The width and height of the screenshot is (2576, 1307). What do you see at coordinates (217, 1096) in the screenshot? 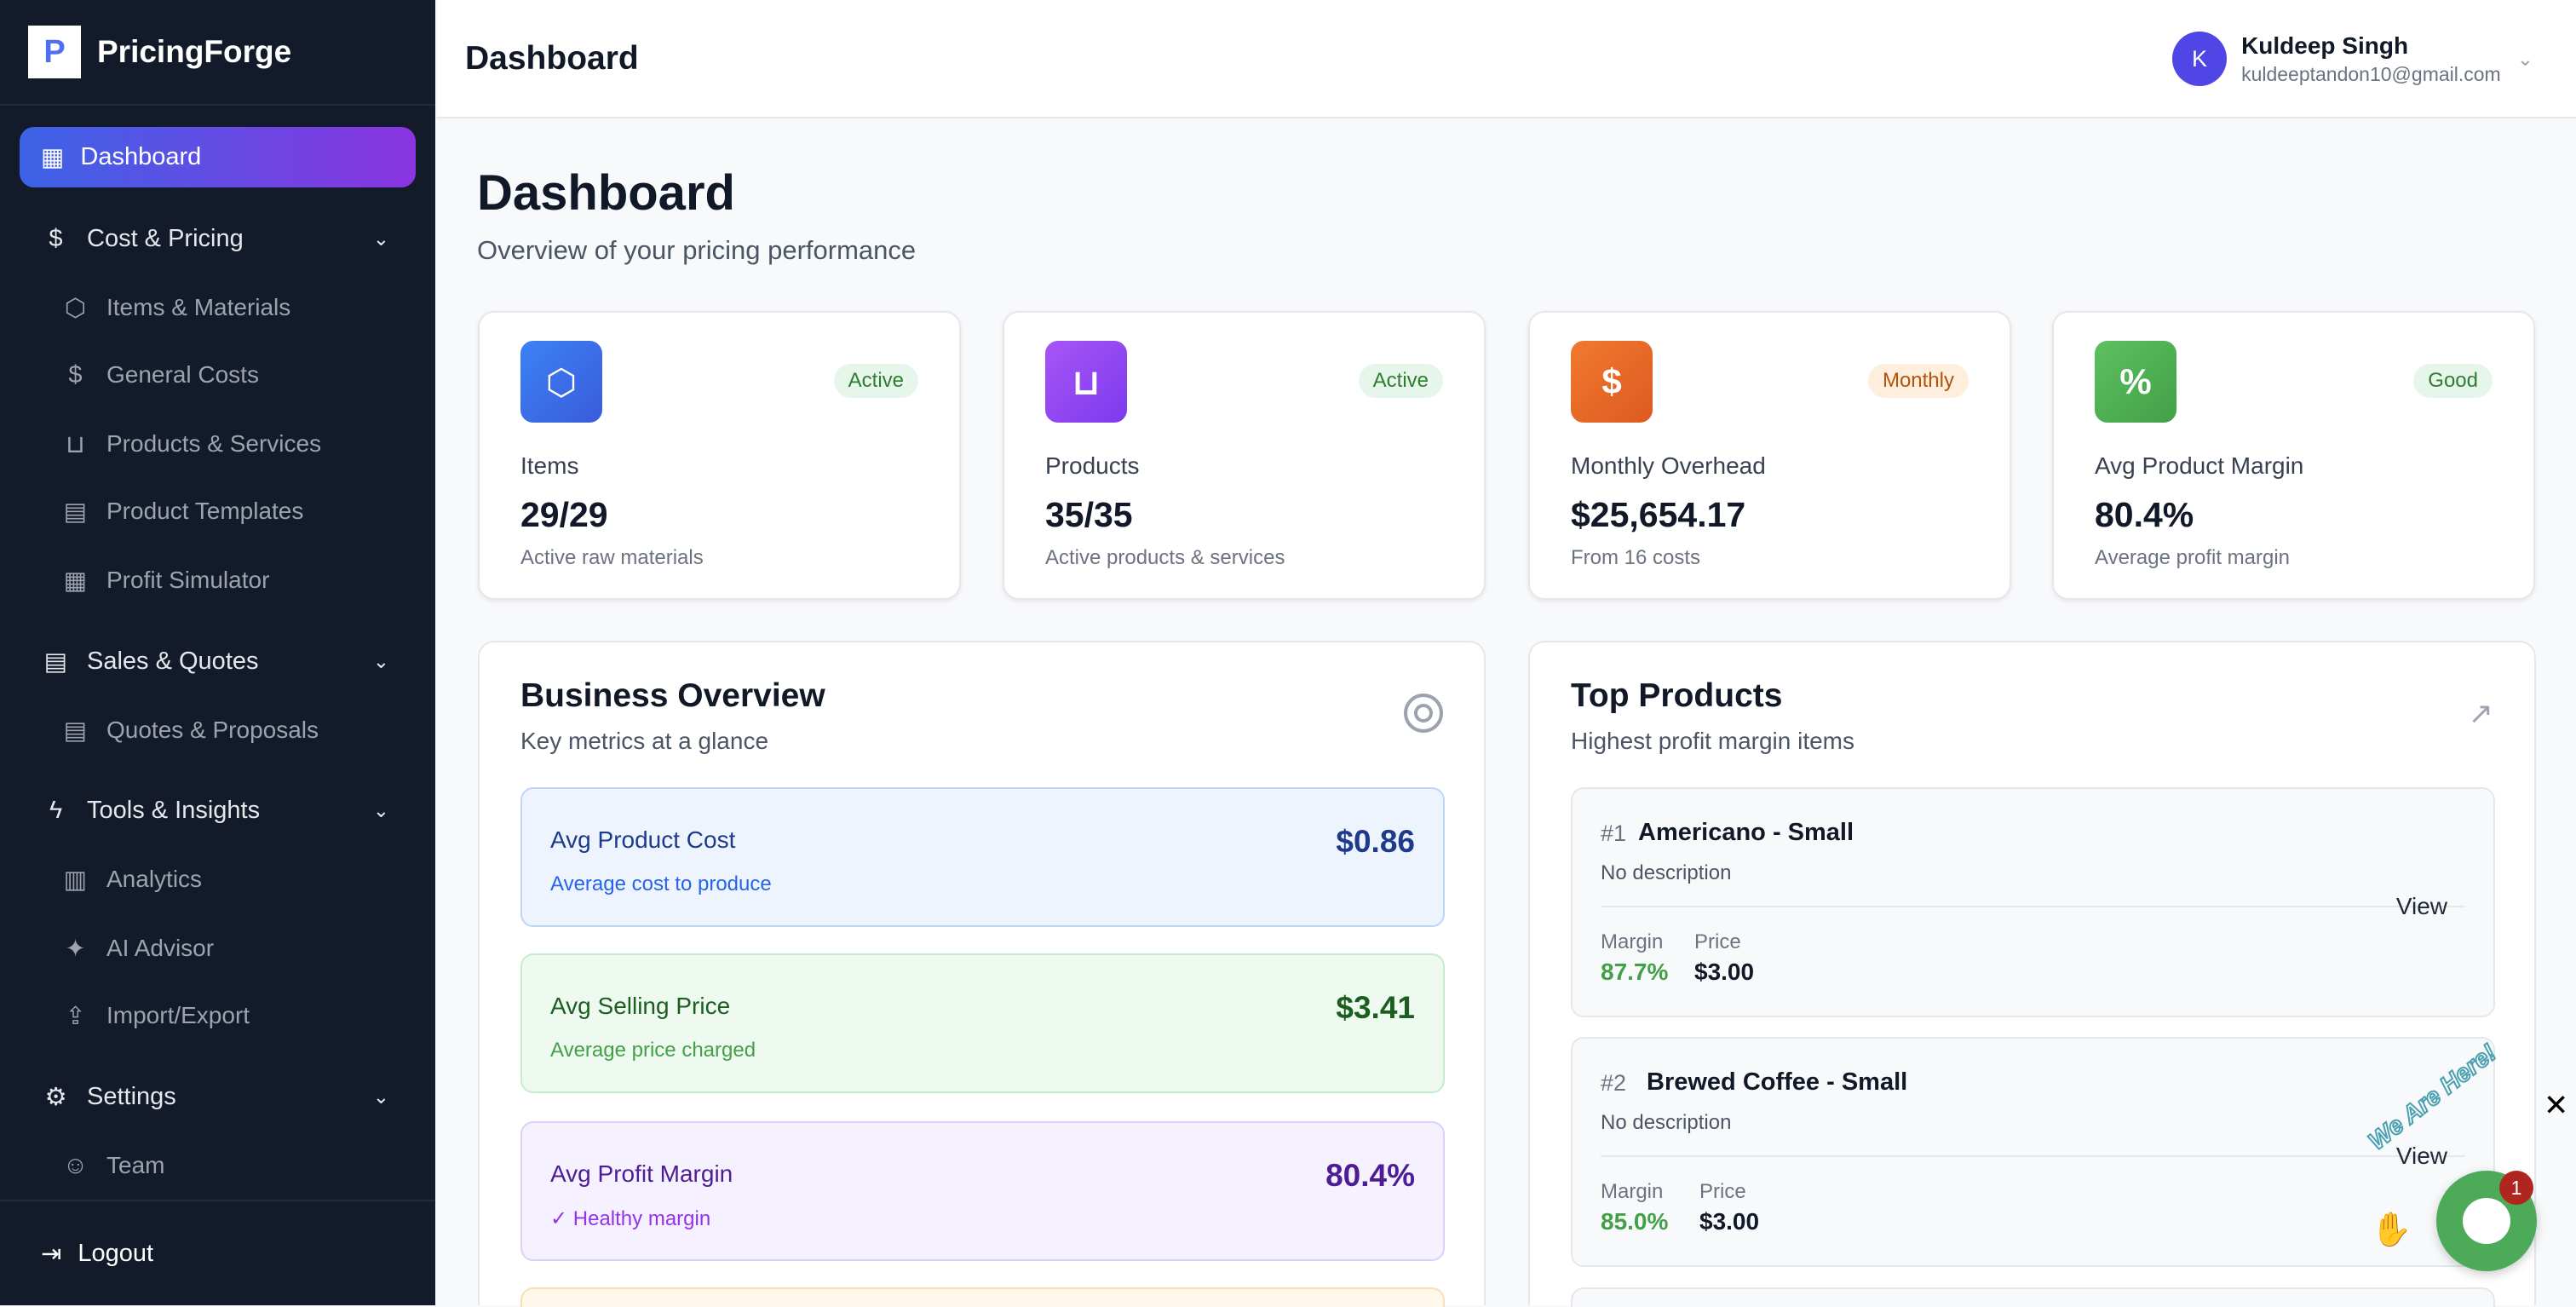
I see `sidebar-group-settings: ⚙ Settings ⌄` at bounding box center [217, 1096].